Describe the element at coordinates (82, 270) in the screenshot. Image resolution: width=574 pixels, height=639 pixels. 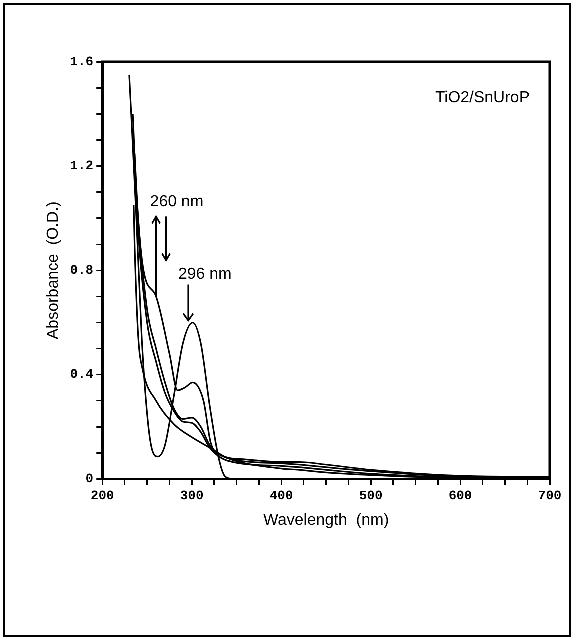
I see `y-tick-label: 0.8` at that location.